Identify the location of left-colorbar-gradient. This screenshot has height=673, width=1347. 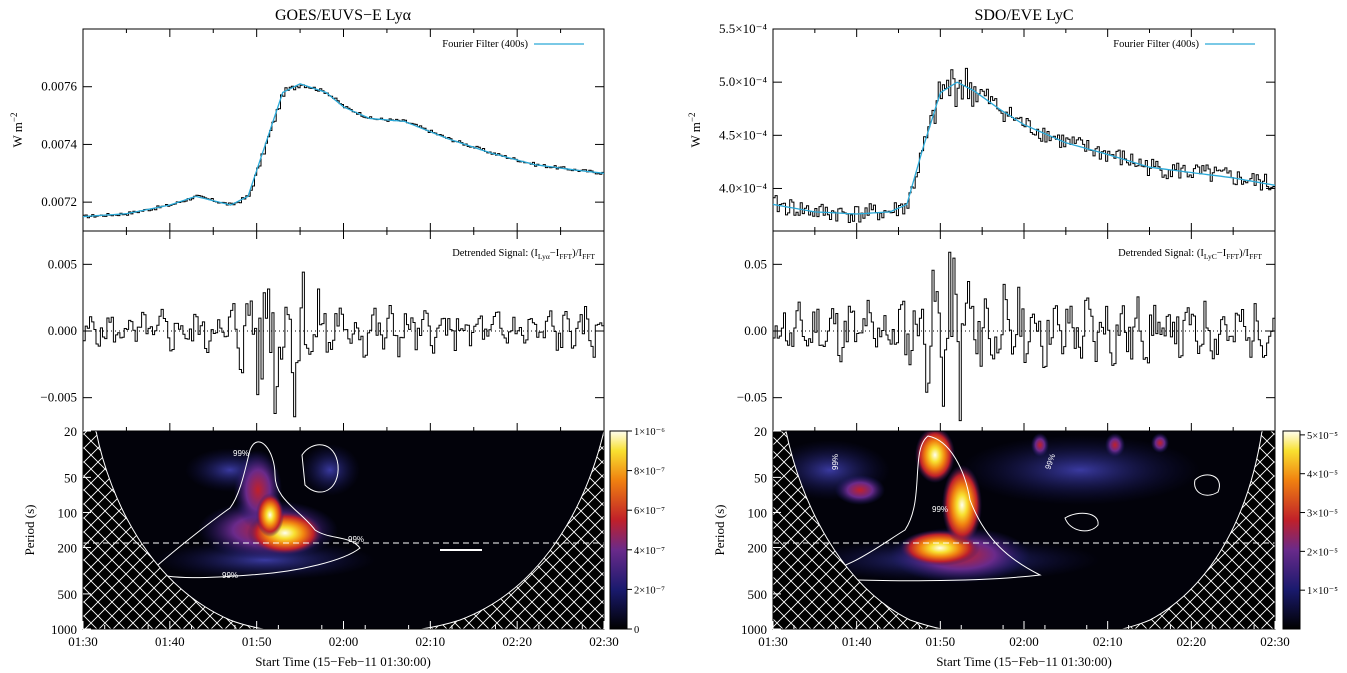
(618, 530).